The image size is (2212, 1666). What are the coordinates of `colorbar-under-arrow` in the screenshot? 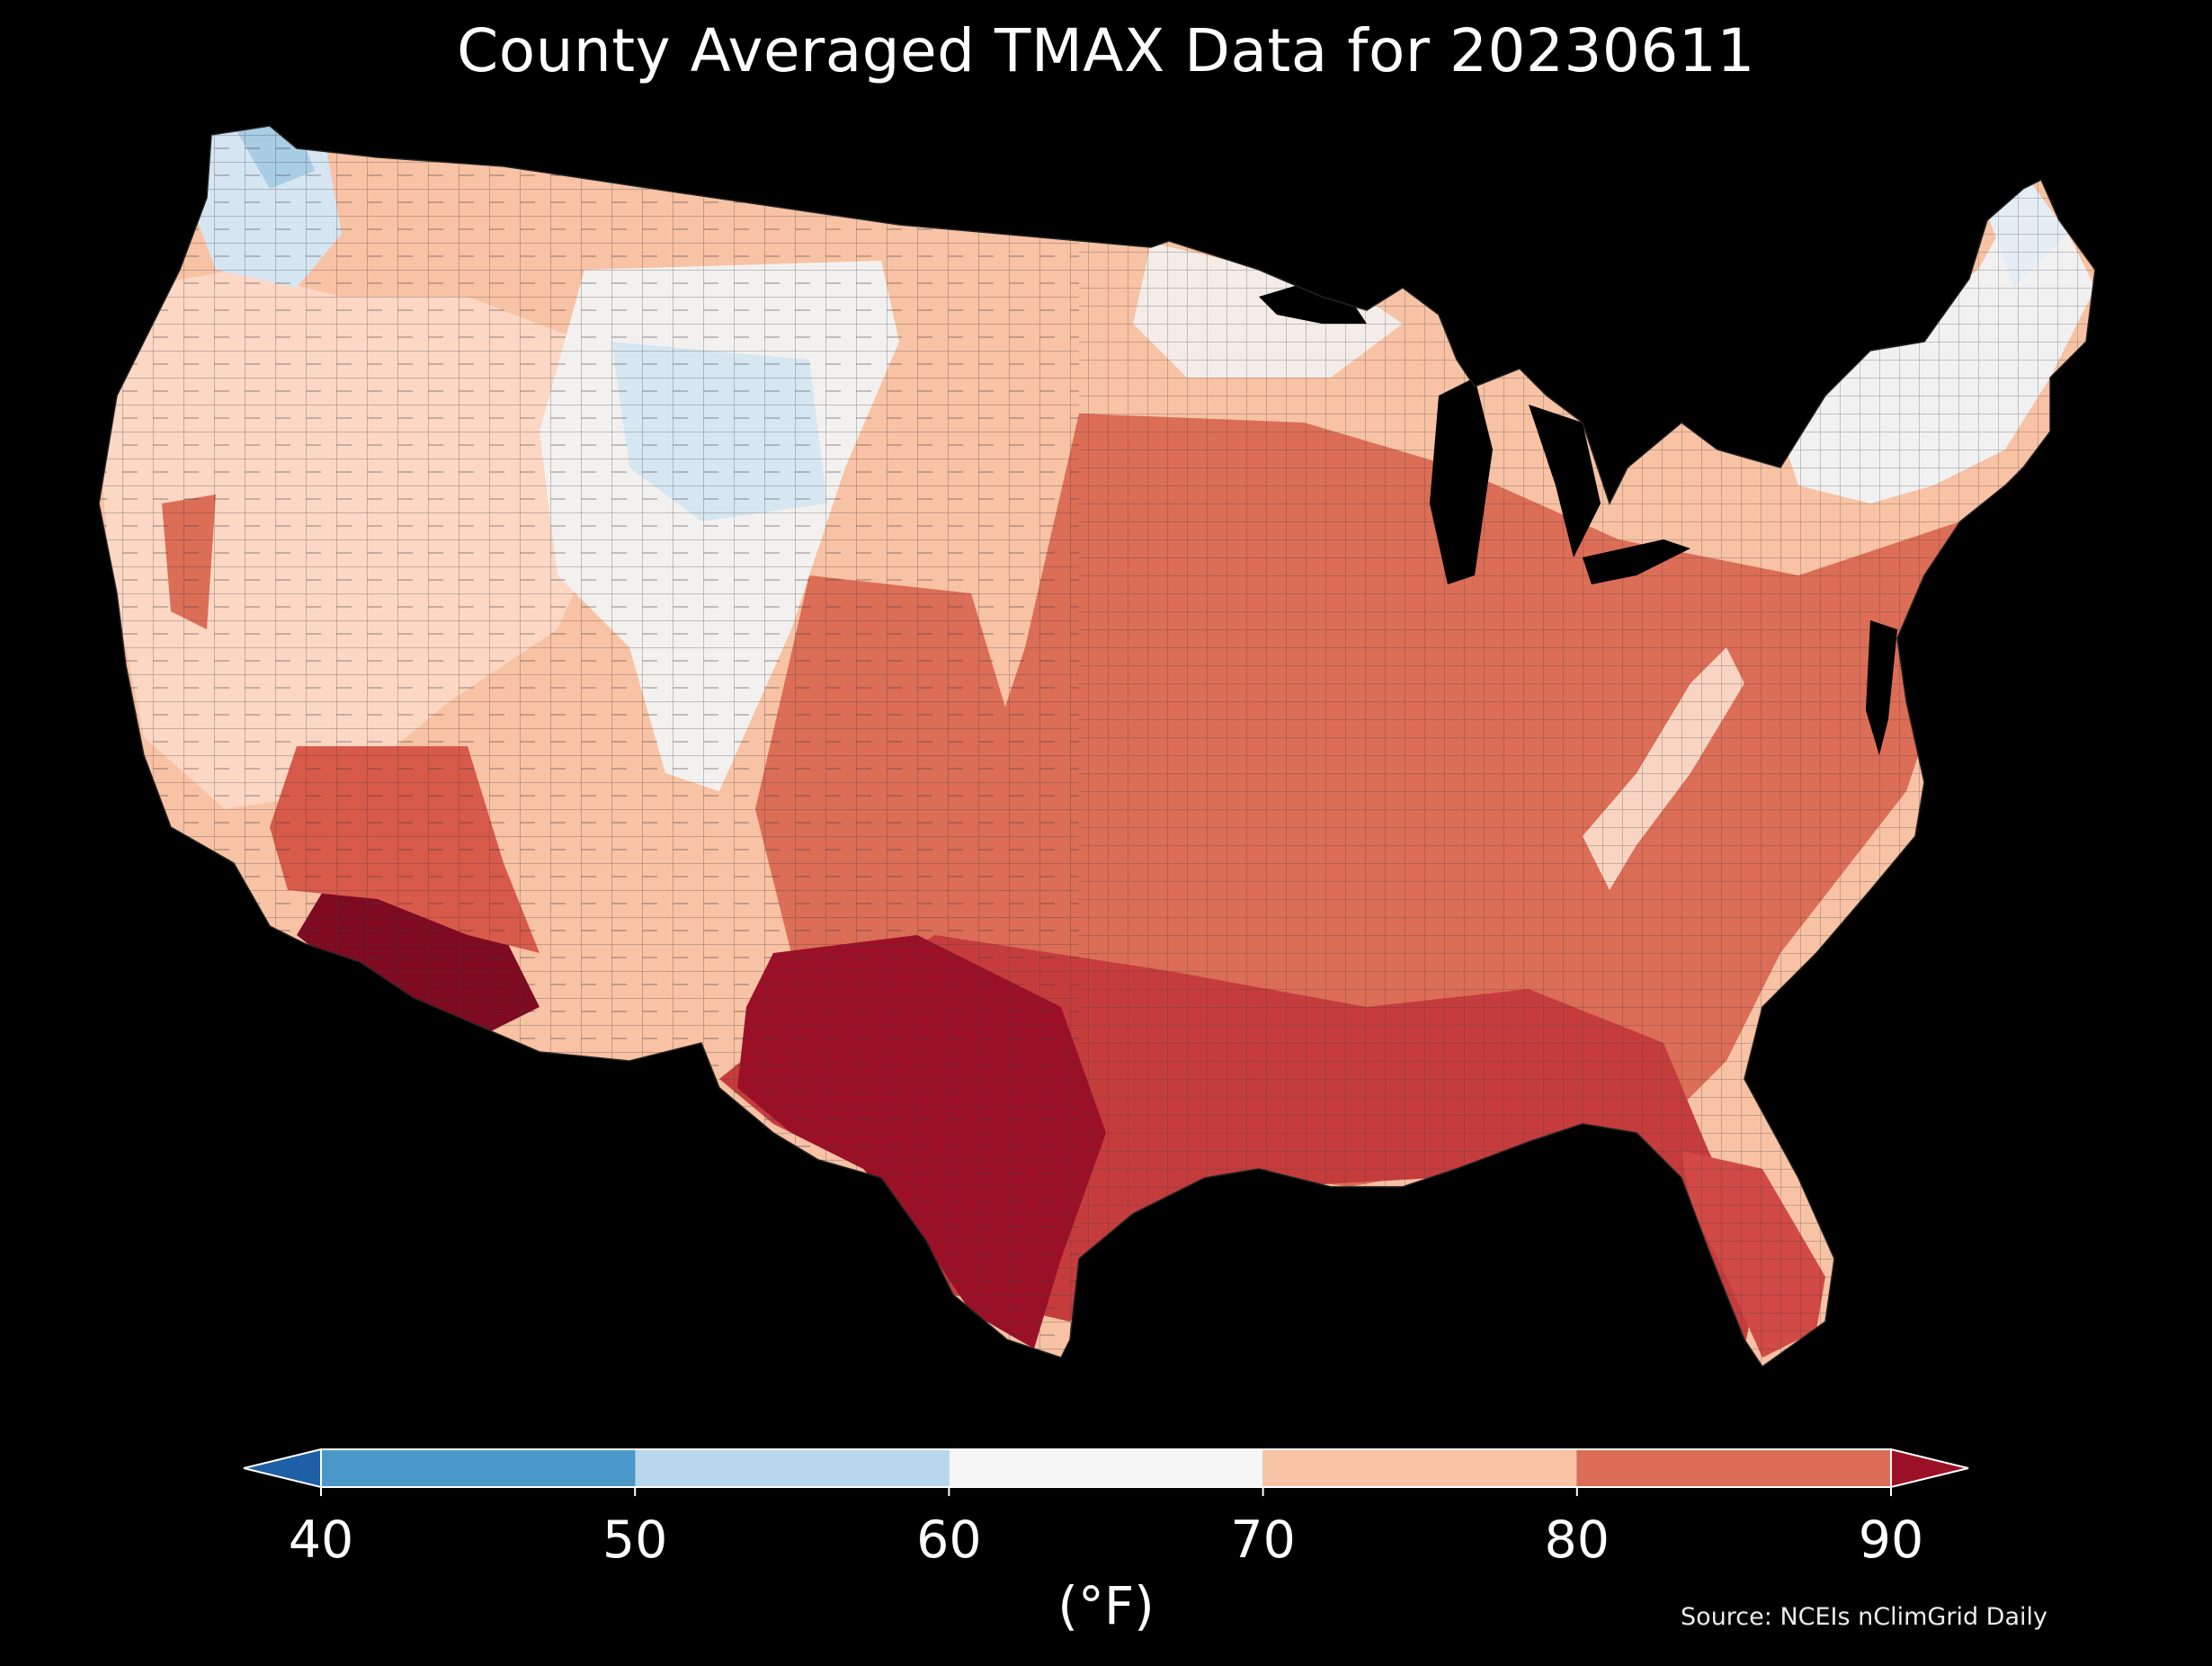 It's located at (282, 1468).